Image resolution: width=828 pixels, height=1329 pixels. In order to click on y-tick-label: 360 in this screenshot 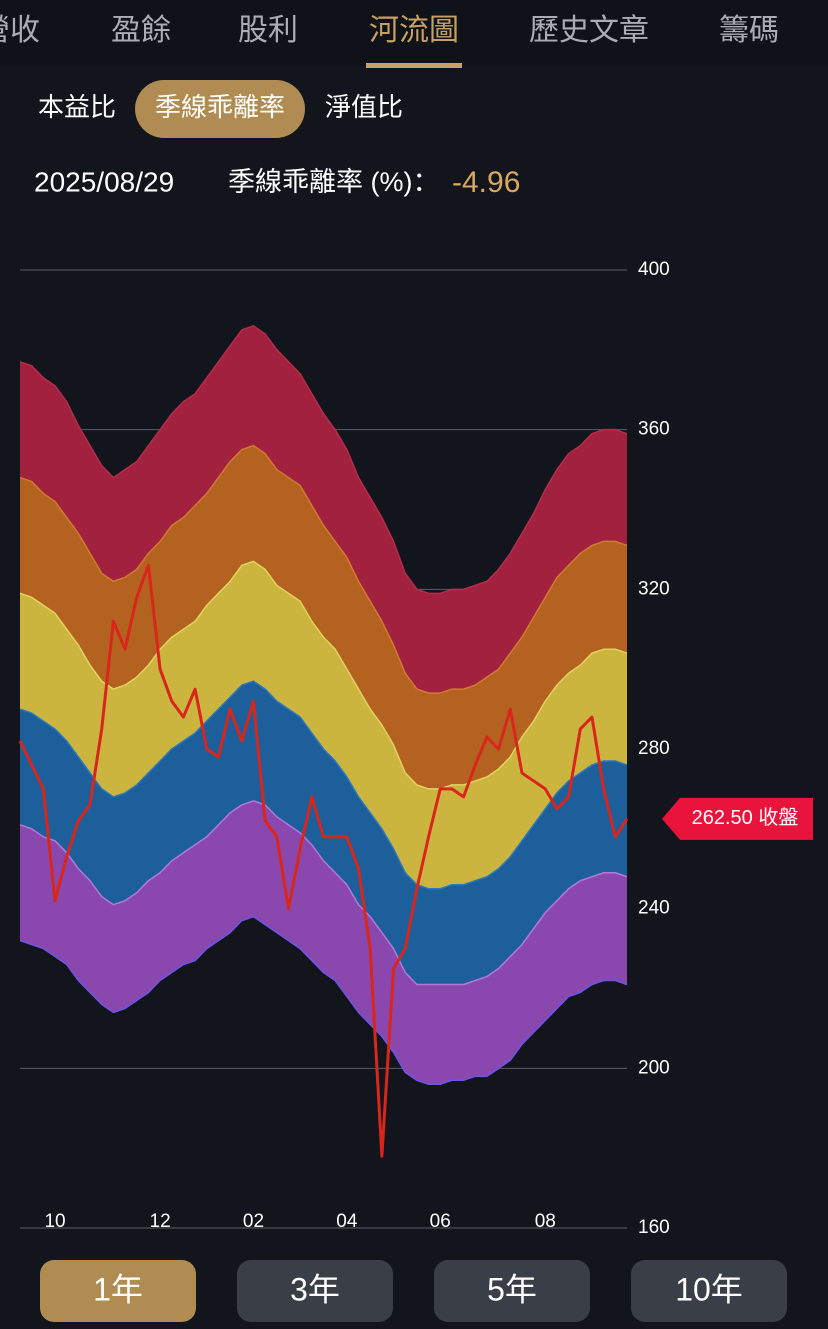, I will do `click(654, 429)`.